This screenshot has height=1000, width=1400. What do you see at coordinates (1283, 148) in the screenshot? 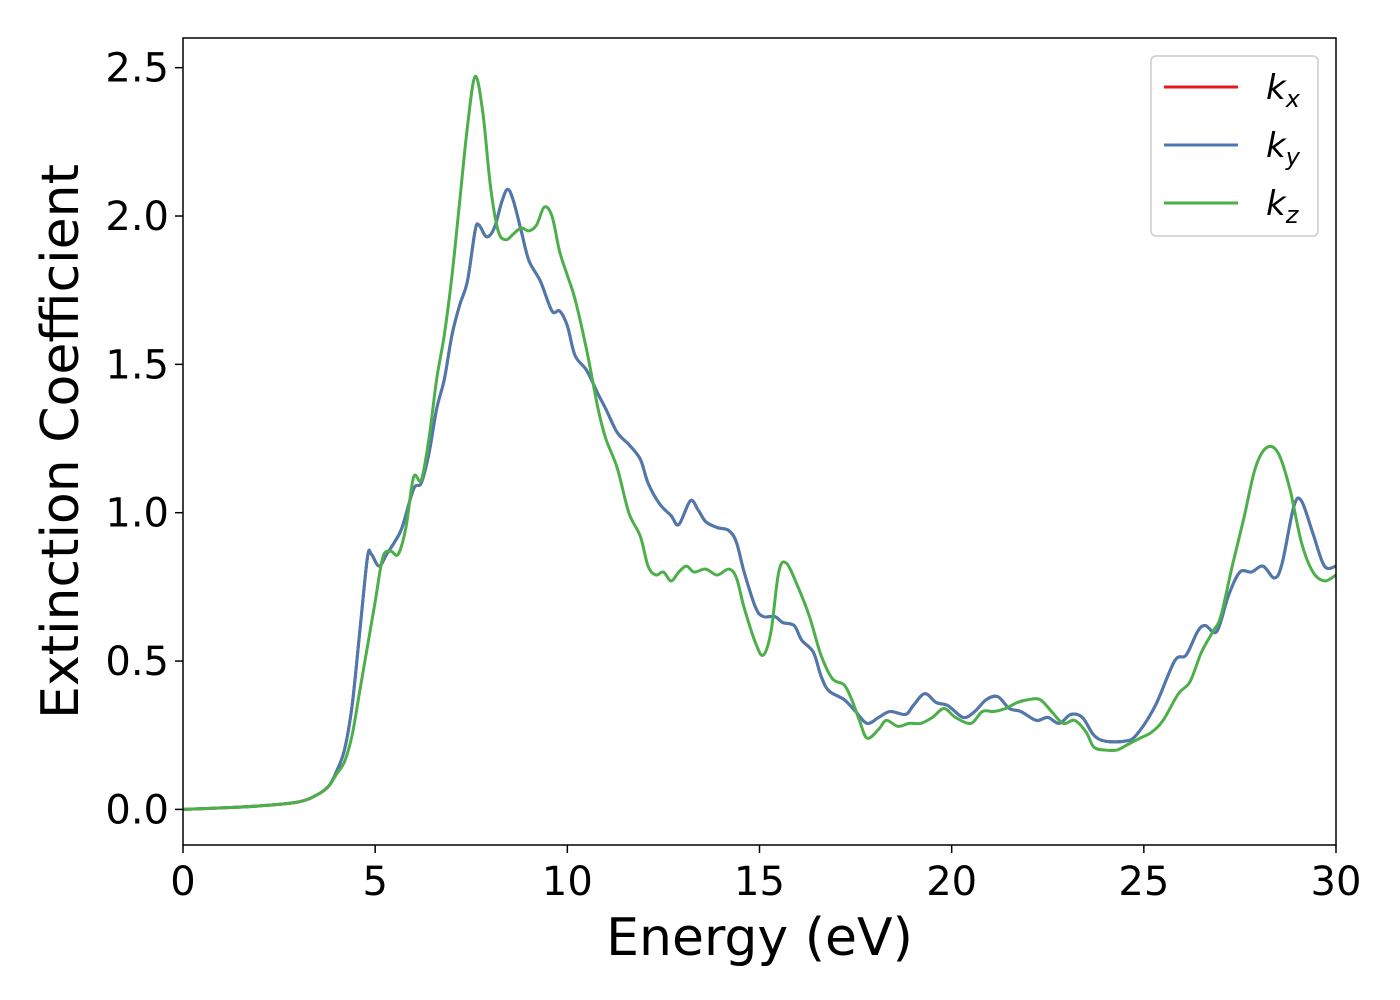
I see `legend-label-ky: ky` at bounding box center [1283, 148].